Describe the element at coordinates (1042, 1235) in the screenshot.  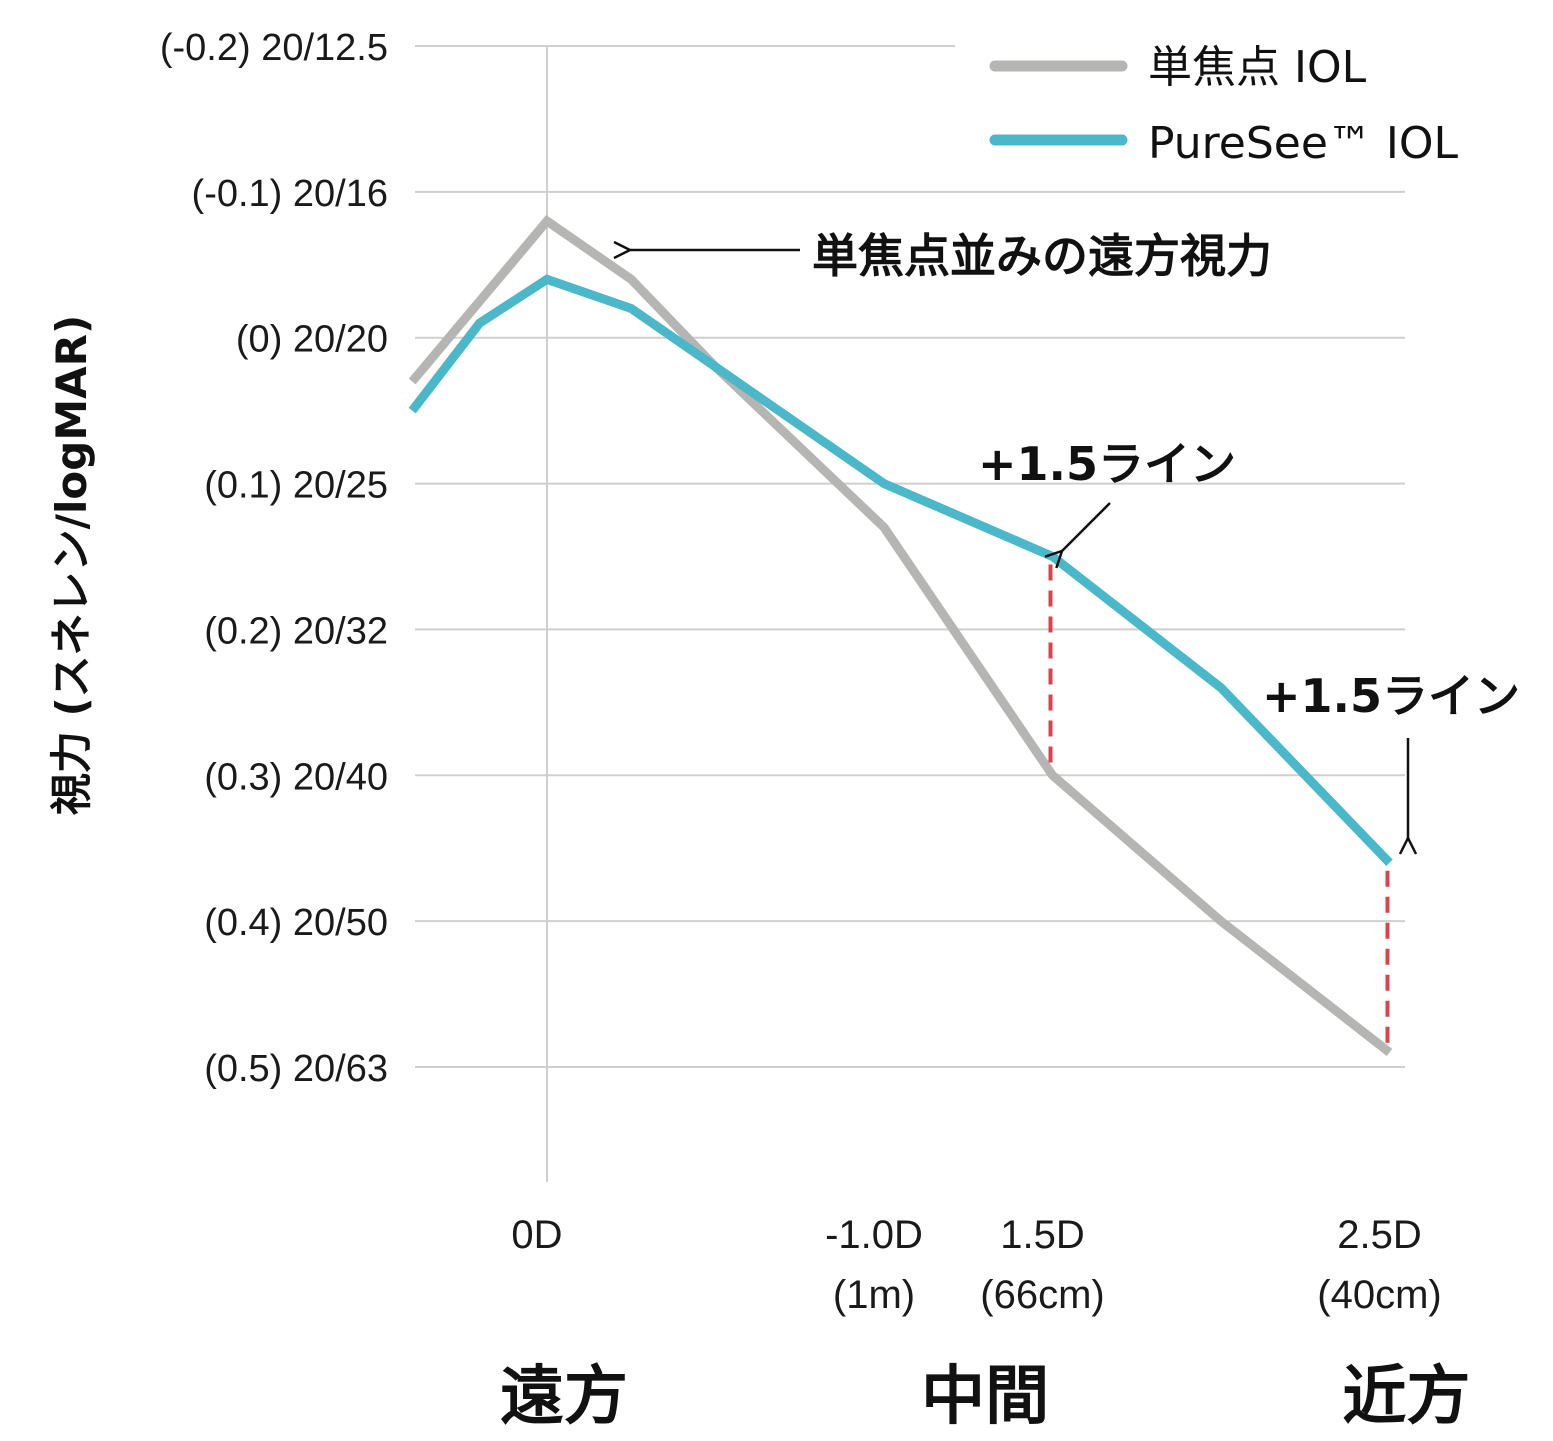
I see `x-tick-label: 1.5D` at that location.